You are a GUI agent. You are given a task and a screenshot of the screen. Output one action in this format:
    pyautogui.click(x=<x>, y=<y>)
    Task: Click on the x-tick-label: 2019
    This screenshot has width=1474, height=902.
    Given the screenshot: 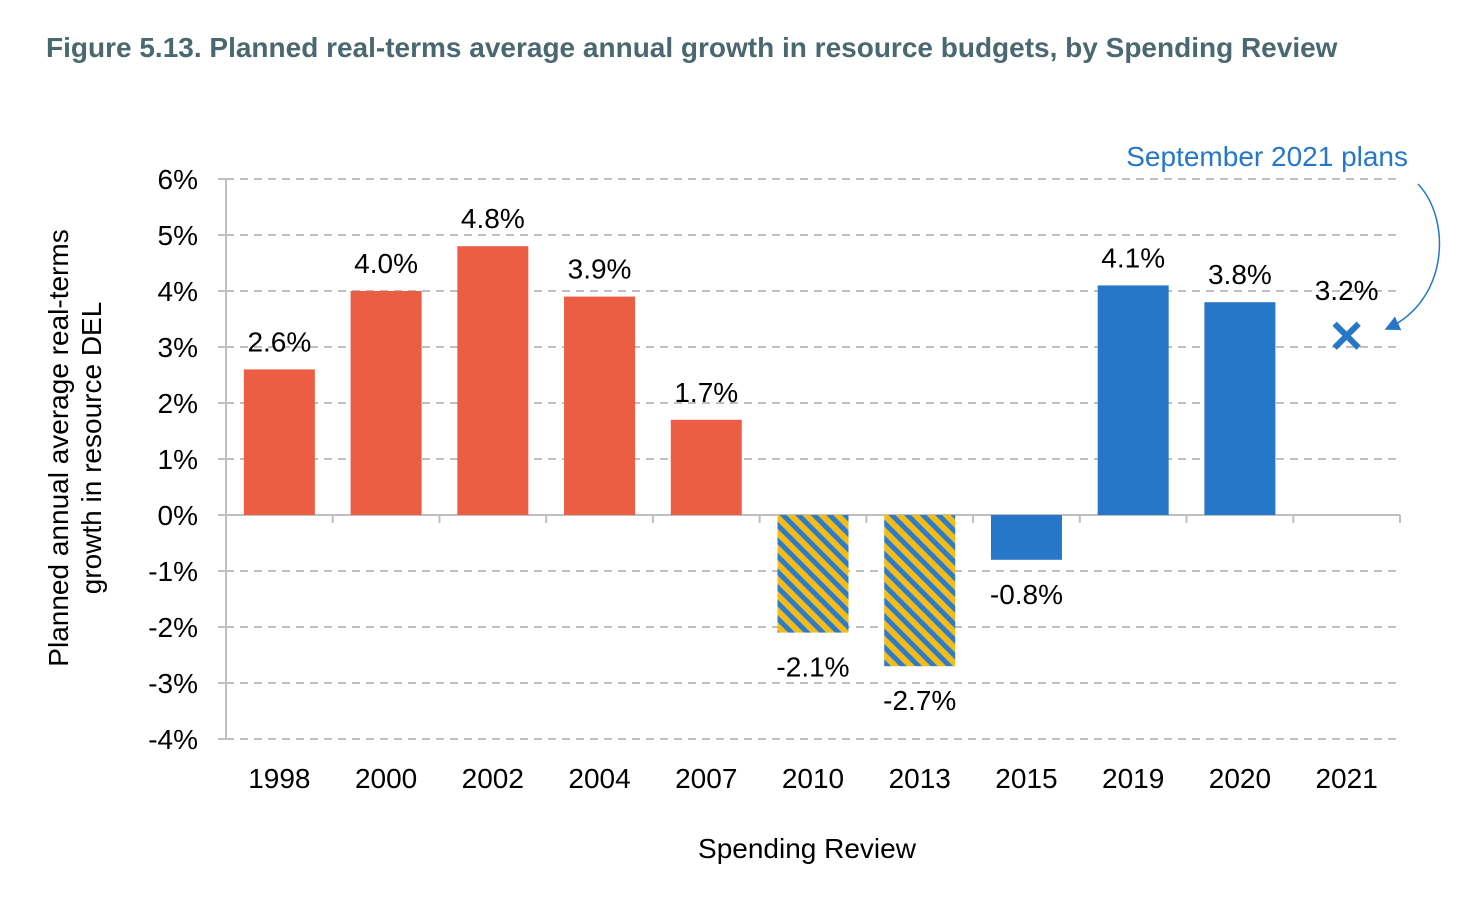 What is the action you would take?
    pyautogui.click(x=1133, y=778)
    